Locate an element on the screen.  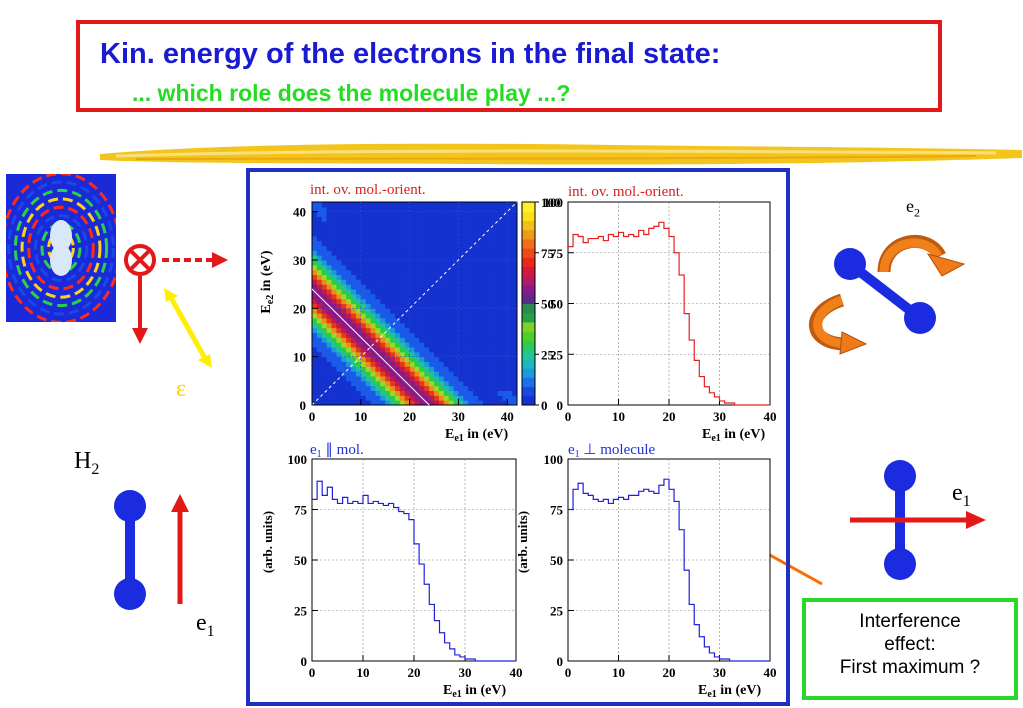
hist-xtick-label: 40 is located at coordinates (770, 416).